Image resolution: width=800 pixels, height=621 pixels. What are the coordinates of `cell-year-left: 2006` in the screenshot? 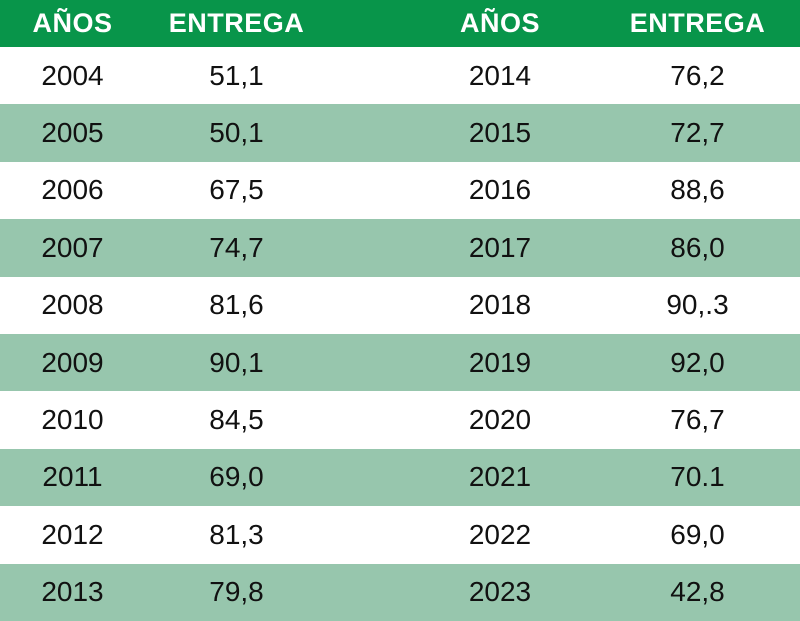 It's located at (72, 190).